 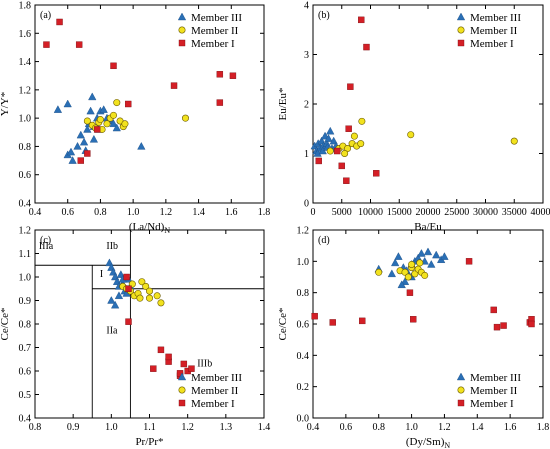 I want to click on y-axis-label: Ce/Ce*, so click(x=283, y=324).